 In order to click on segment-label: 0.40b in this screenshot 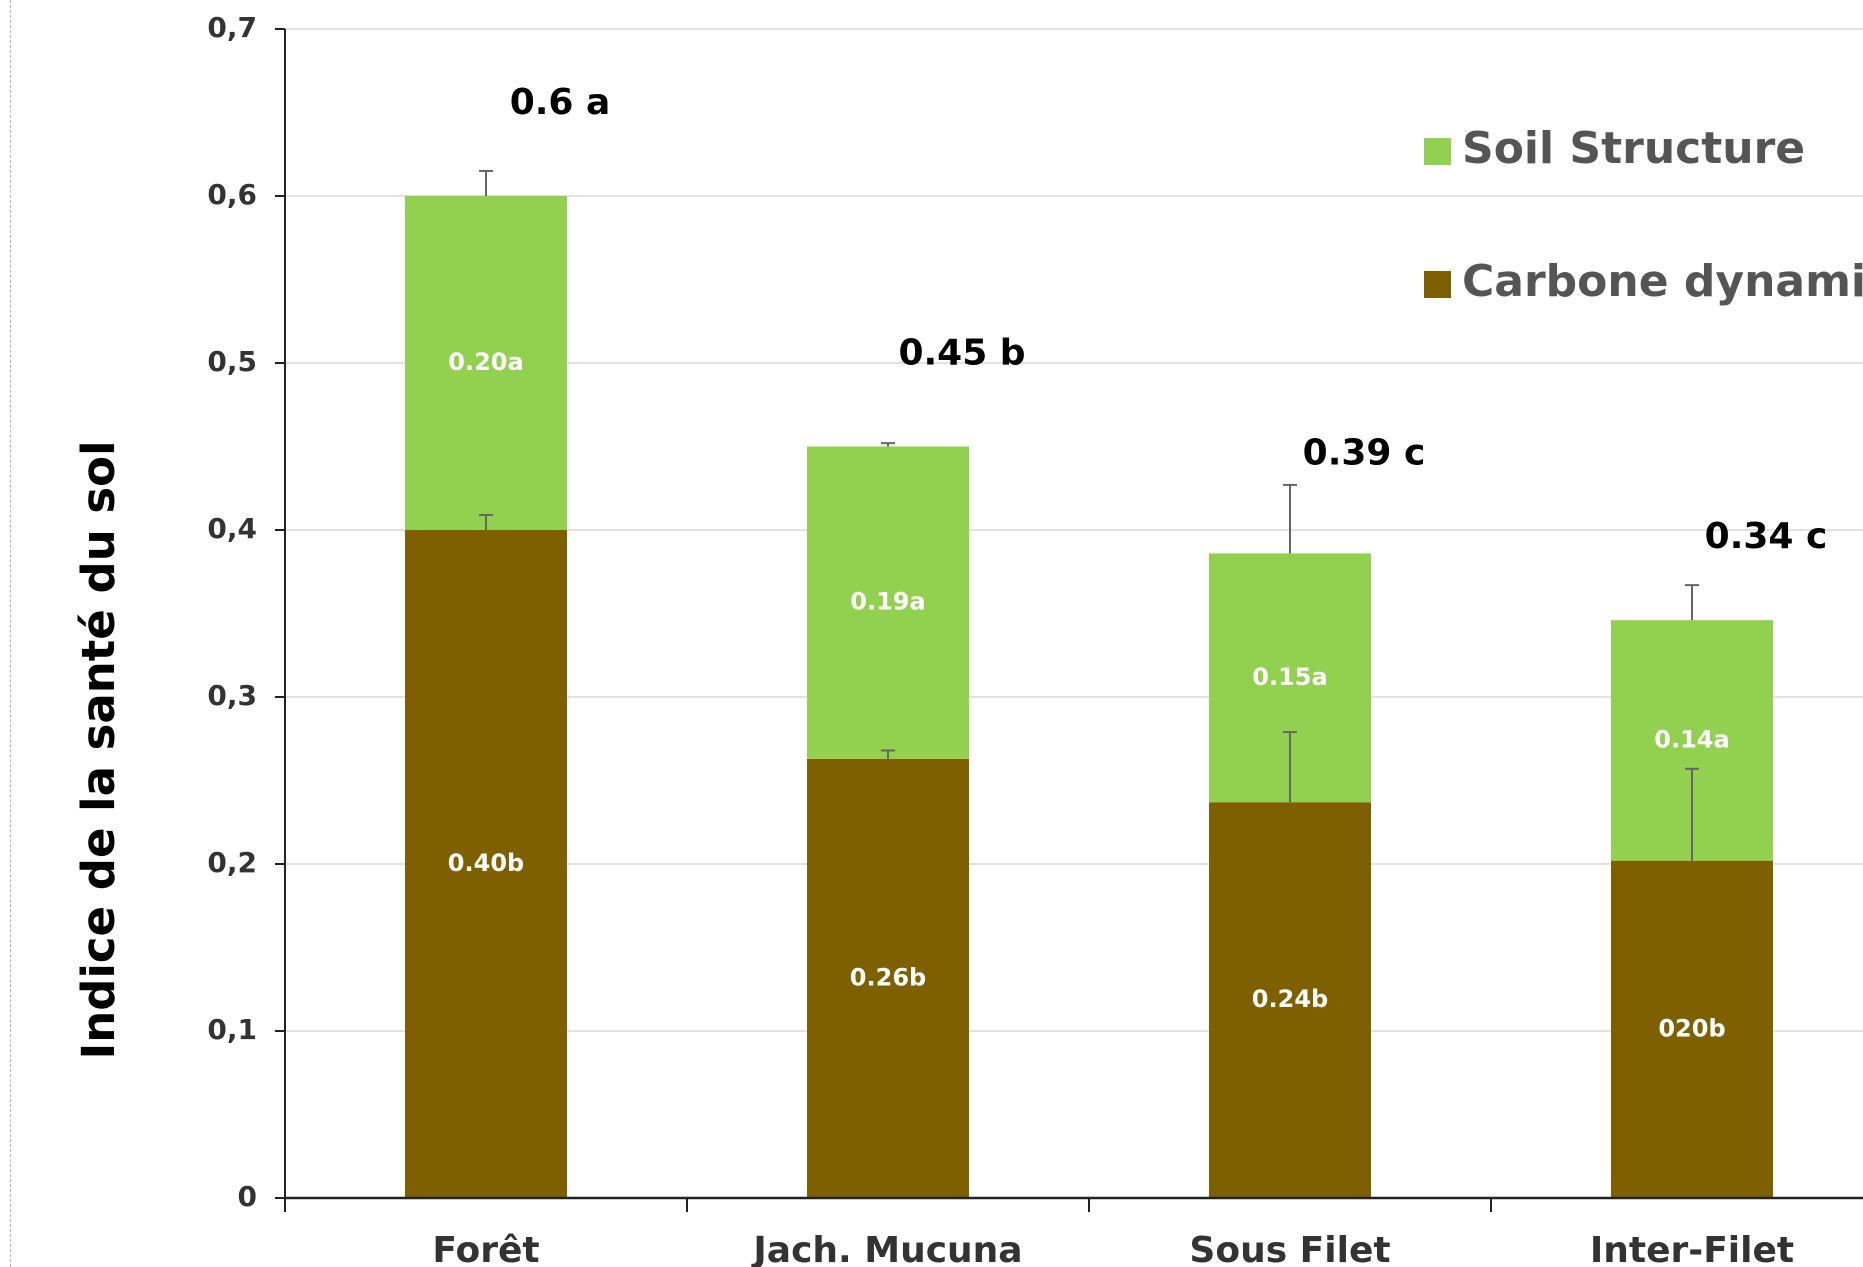, I will do `click(486, 863)`.